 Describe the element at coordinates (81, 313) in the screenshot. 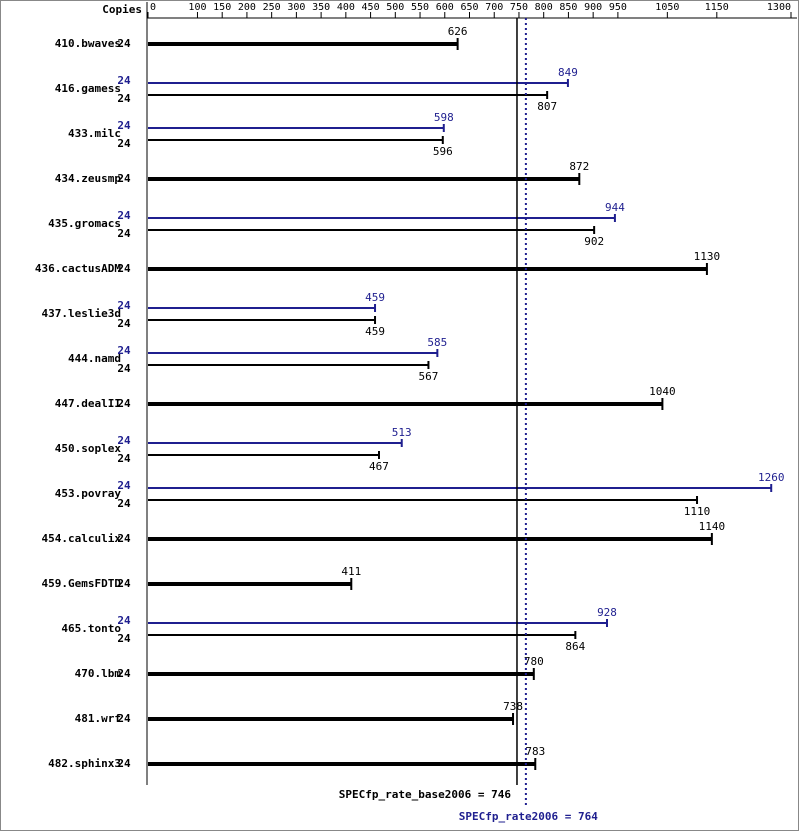

I see `benchmark-label: 437.leslie3d` at that location.